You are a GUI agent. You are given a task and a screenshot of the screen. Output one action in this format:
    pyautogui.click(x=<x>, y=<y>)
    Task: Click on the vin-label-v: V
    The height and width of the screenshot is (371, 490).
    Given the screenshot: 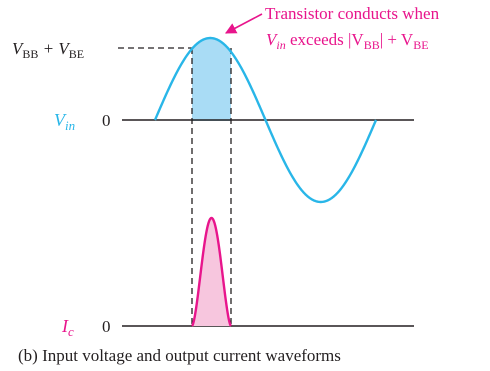 What is the action you would take?
    pyautogui.click(x=60, y=120)
    